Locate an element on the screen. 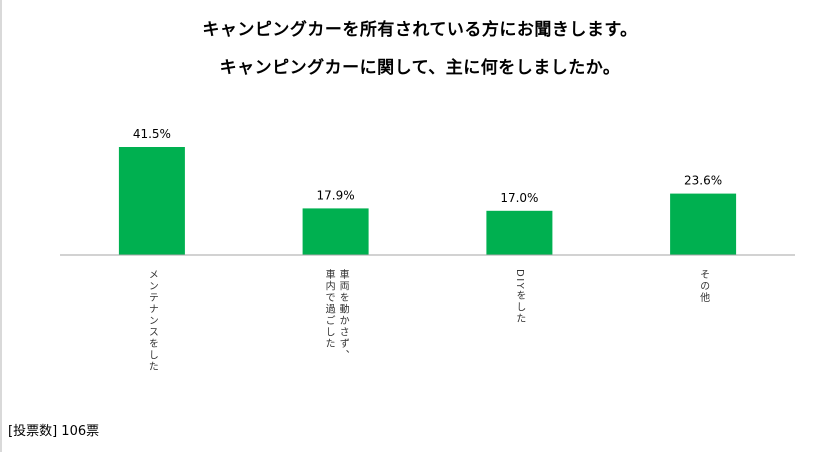 This screenshot has height=452, width=840. chart-title-line-2: キャンピングカーに関して、主に何をしましたか。 is located at coordinates (420, 68).